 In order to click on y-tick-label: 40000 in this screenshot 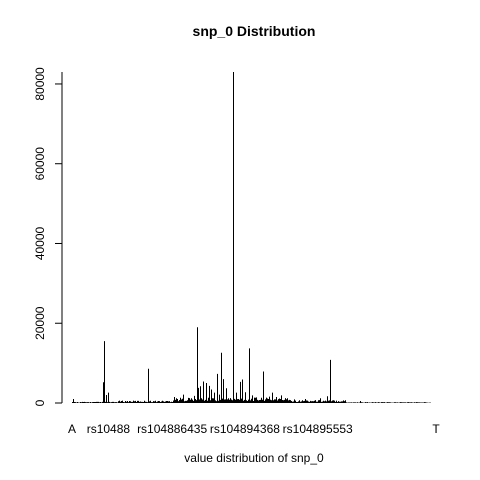, I will do `click(40, 243)`.